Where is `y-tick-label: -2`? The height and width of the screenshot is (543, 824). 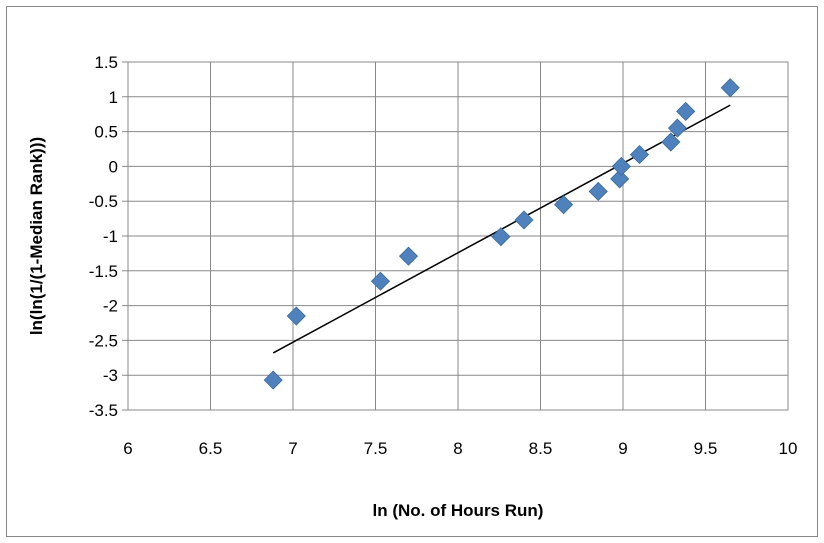 y-tick-label: -2 is located at coordinates (110, 306).